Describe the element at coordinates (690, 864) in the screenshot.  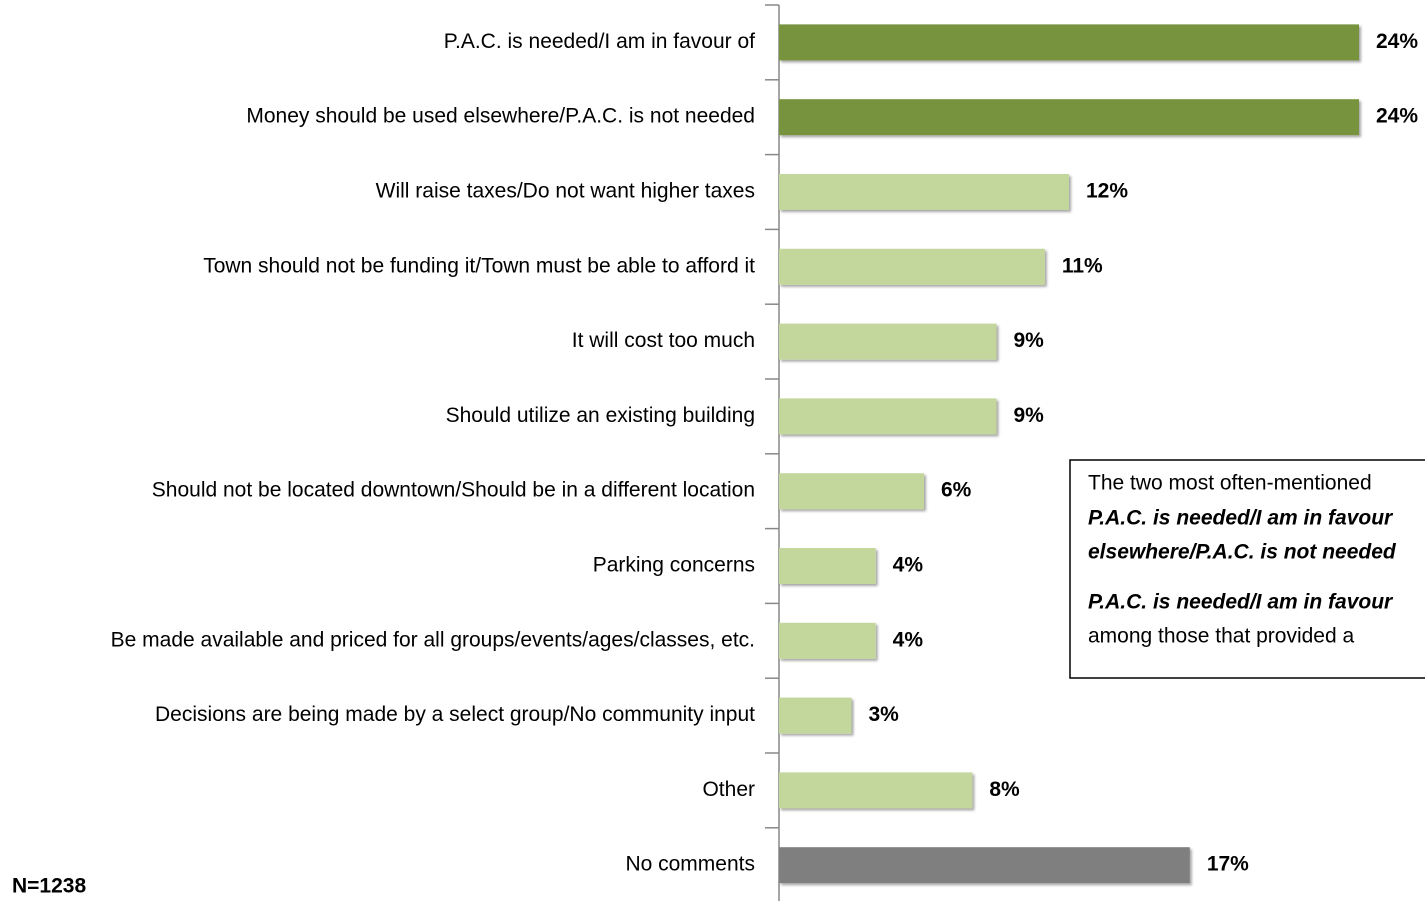
I see `category-label: No comments` at that location.